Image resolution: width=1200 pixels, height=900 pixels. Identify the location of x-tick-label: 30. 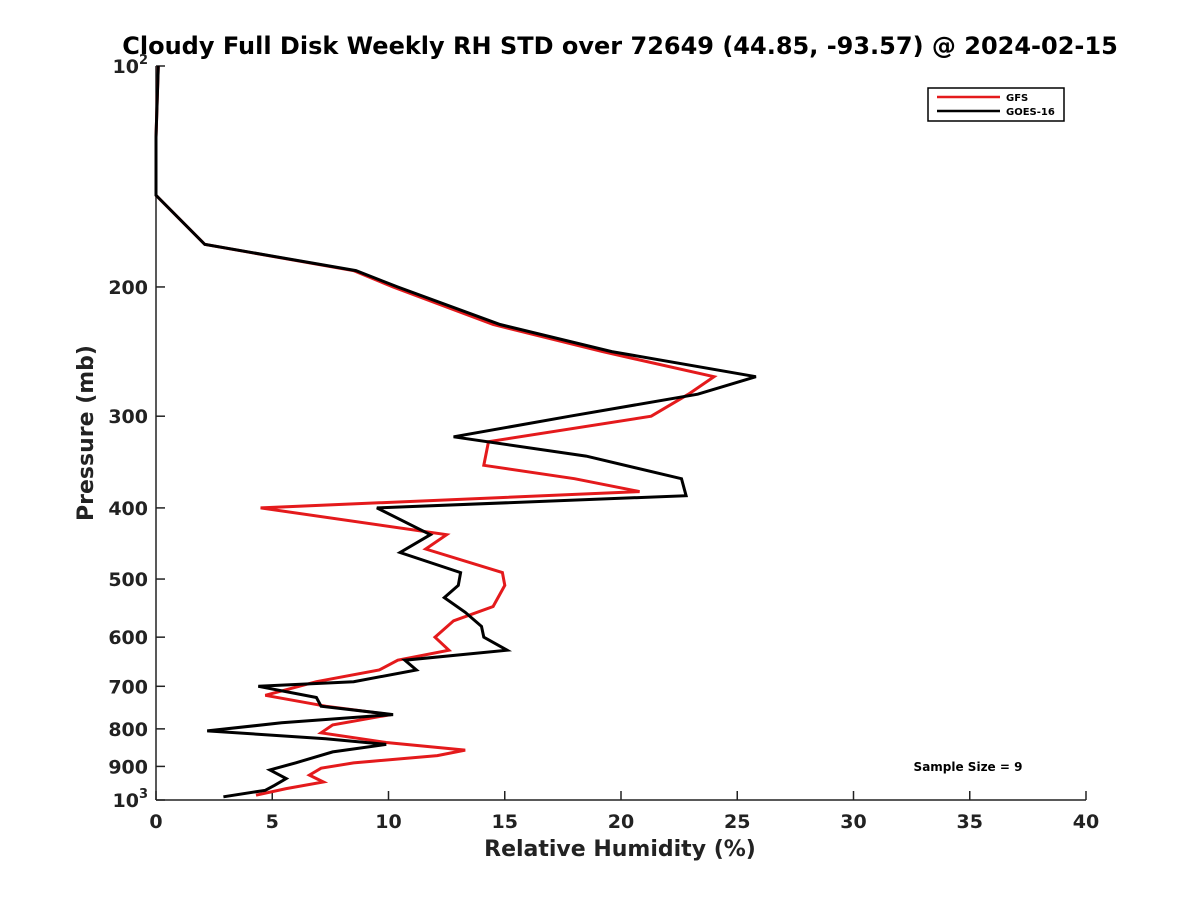
(853, 822).